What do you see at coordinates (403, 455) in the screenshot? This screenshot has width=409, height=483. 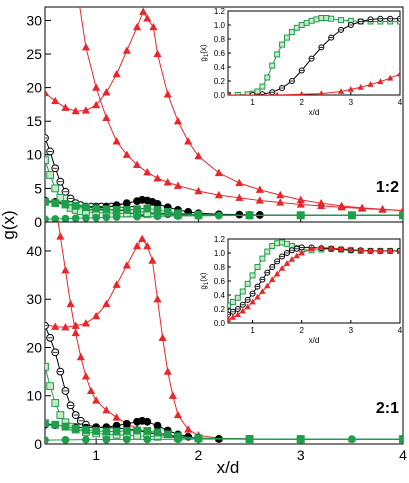 I see `bottom-main-xtick-label: 4` at bounding box center [403, 455].